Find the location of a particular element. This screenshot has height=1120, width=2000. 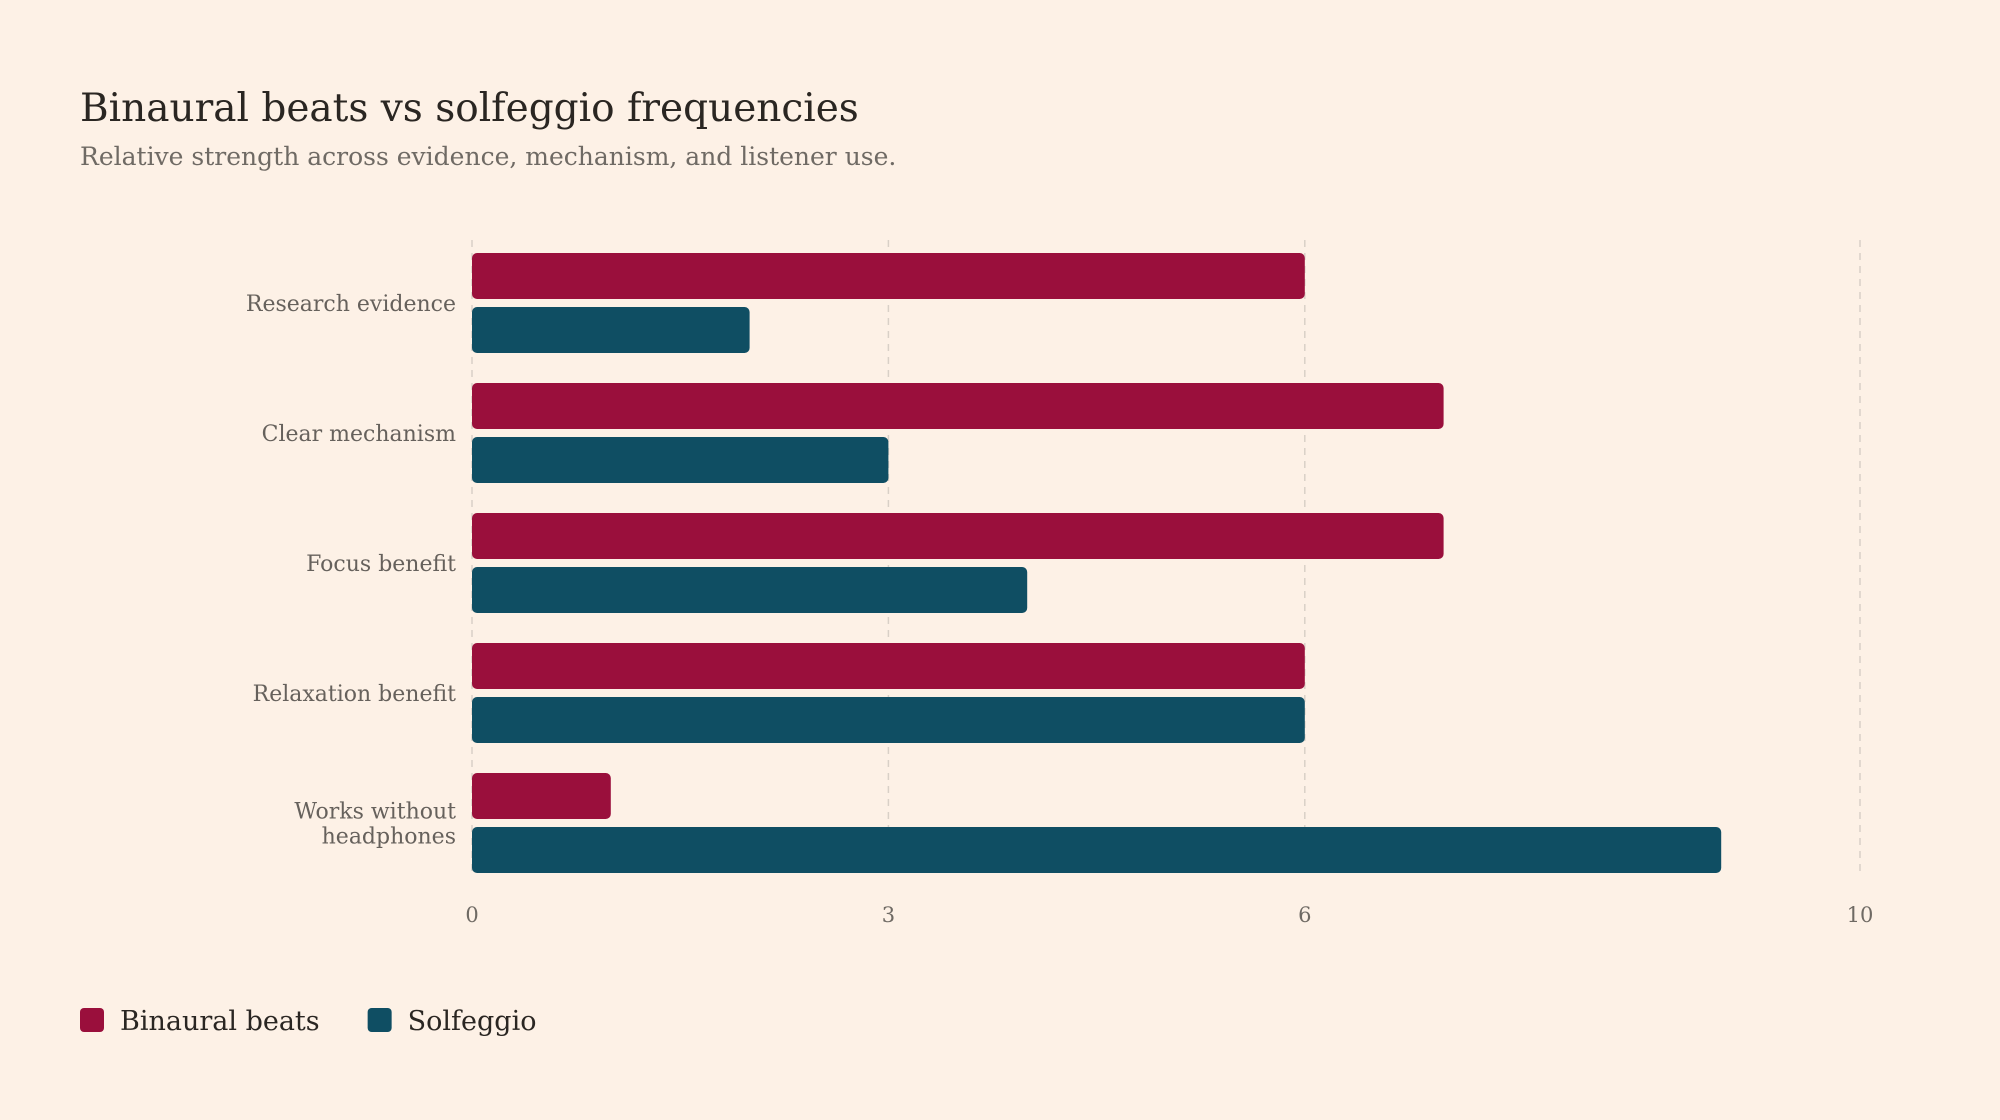

chart-title: Binaural beats vs solfeggio frequencies is located at coordinates (469, 108).